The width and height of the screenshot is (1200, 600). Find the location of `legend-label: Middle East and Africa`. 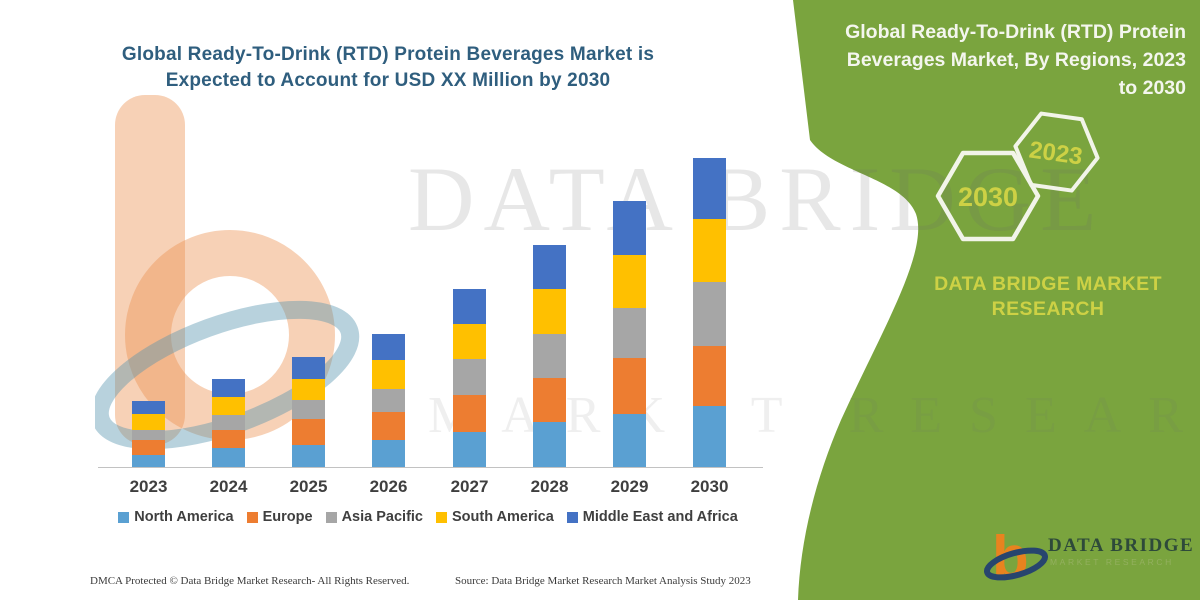

legend-label: Middle East and Africa is located at coordinates (660, 517).